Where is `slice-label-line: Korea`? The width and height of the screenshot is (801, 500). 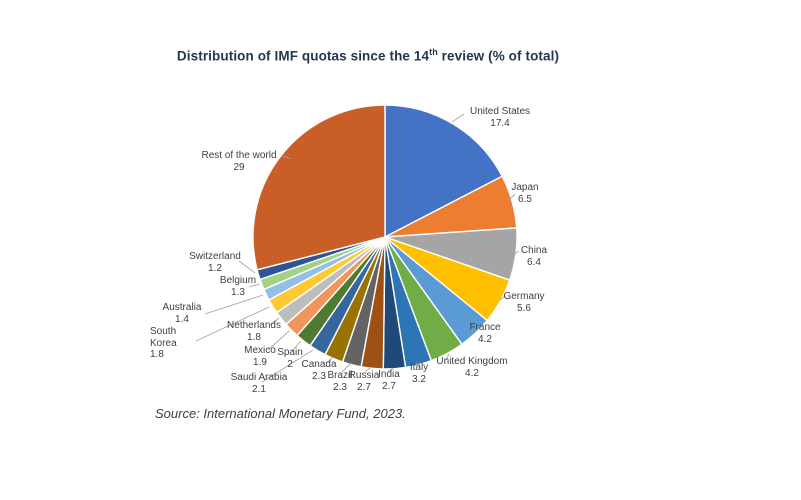 slice-label-line: Korea is located at coordinates (163, 343).